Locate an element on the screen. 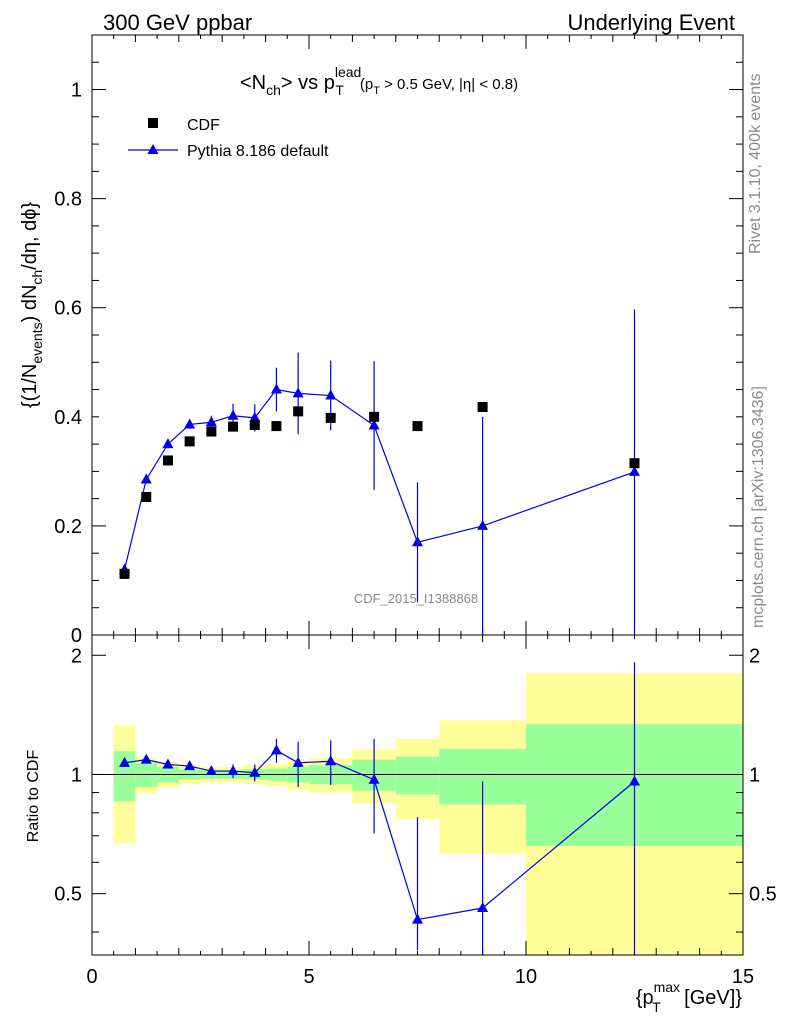  xtick-label: 10 is located at coordinates (526, 977).